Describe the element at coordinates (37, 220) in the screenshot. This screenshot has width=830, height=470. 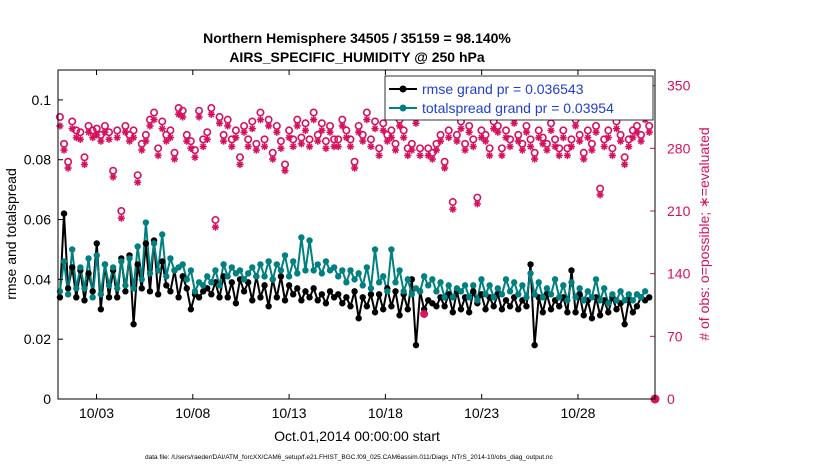
I see `y-left-tick-label: 0.06` at that location.